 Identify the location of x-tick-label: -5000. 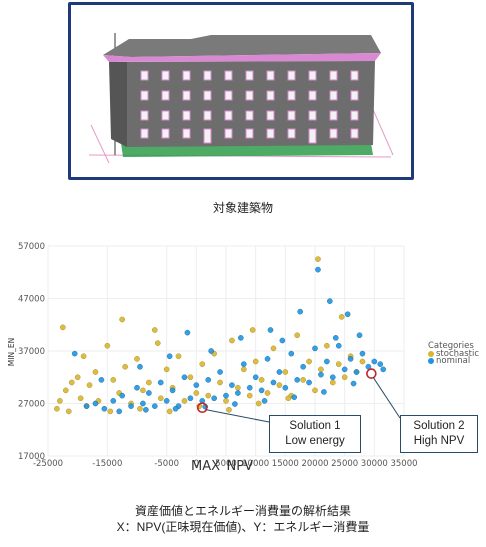
(166, 464).